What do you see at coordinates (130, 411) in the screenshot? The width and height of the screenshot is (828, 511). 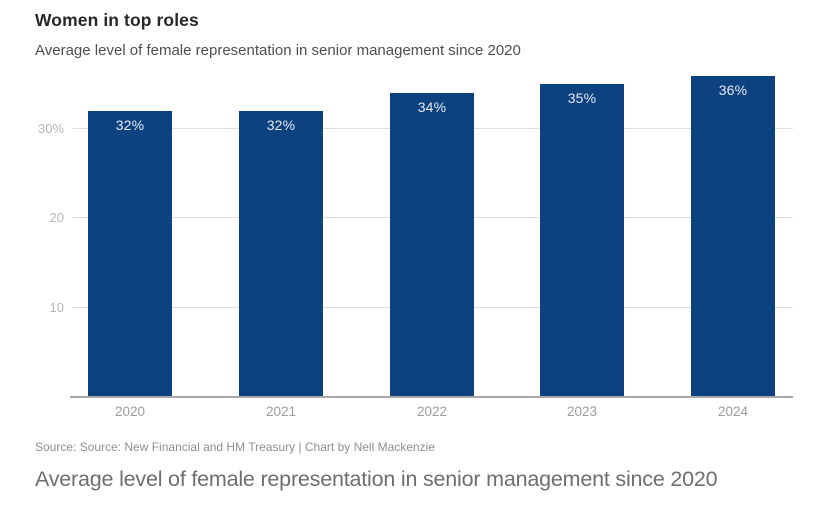 I see `x-tick-label: 2020` at bounding box center [130, 411].